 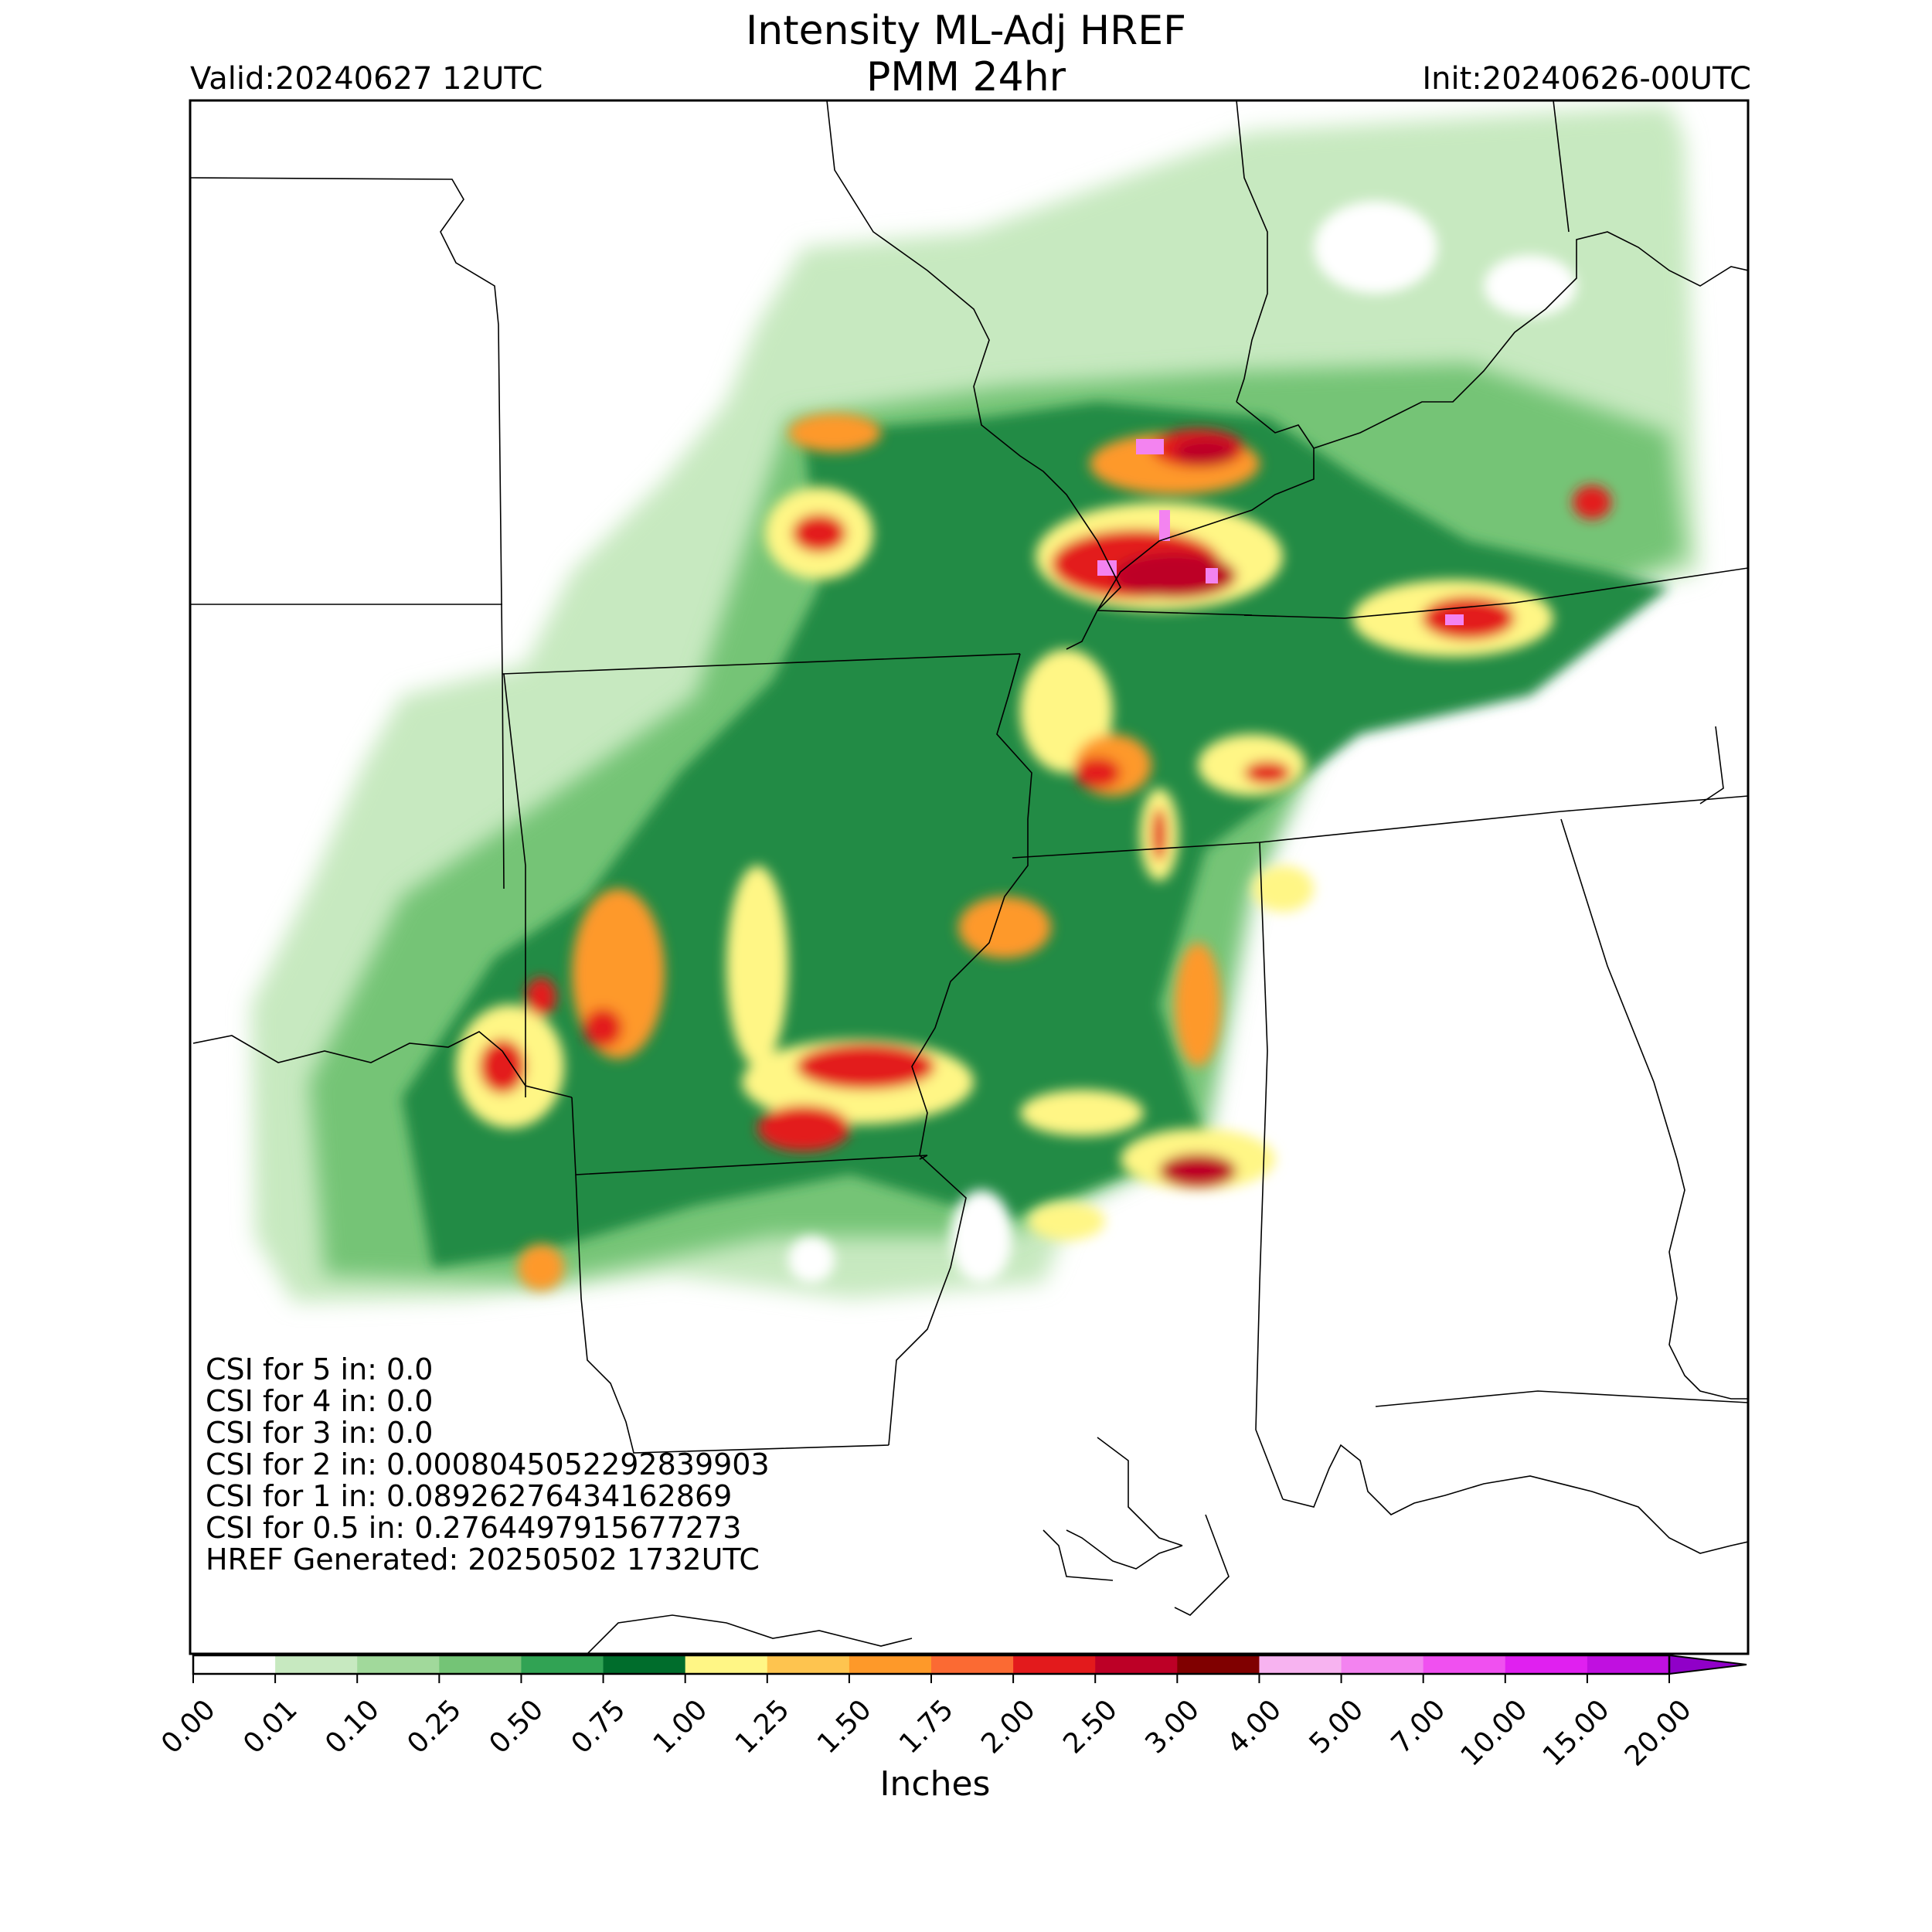 What do you see at coordinates (435, 1727) in the screenshot?
I see `colorbar-tick-label: 0.25` at bounding box center [435, 1727].